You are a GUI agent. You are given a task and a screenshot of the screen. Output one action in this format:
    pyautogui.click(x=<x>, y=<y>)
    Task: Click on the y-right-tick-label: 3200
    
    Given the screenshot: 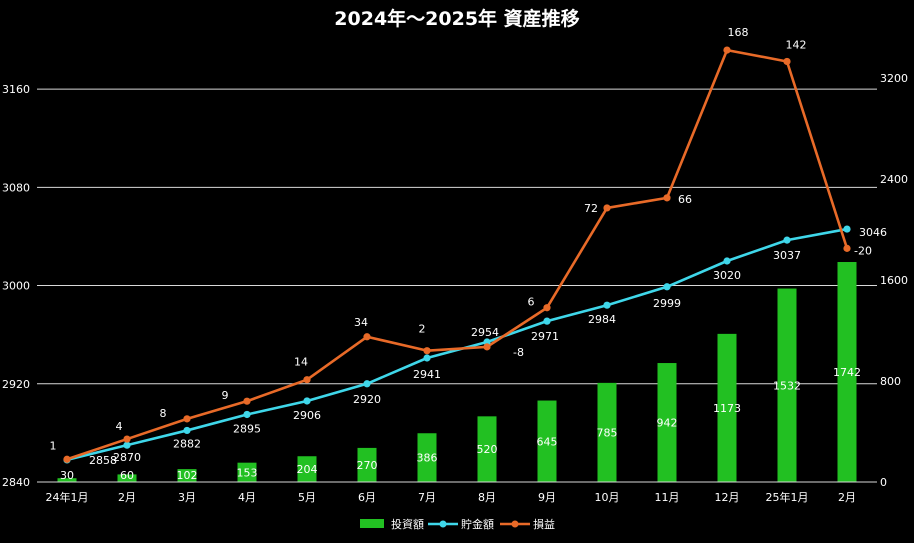 What is the action you would take?
    pyautogui.click(x=894, y=78)
    